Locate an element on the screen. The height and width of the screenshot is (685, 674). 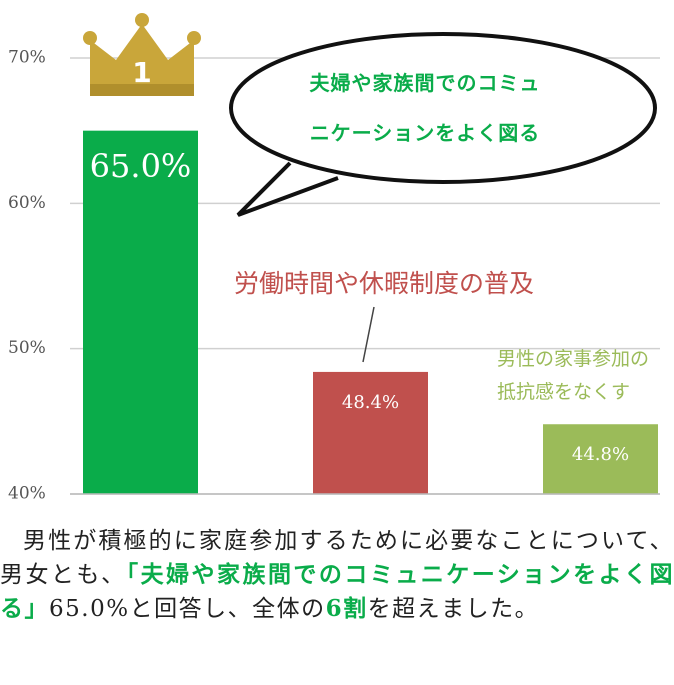
paragraph-segment: 「夫婦や家族間でのコミュニケーションをよく図る」 is located at coordinates (337, 591).